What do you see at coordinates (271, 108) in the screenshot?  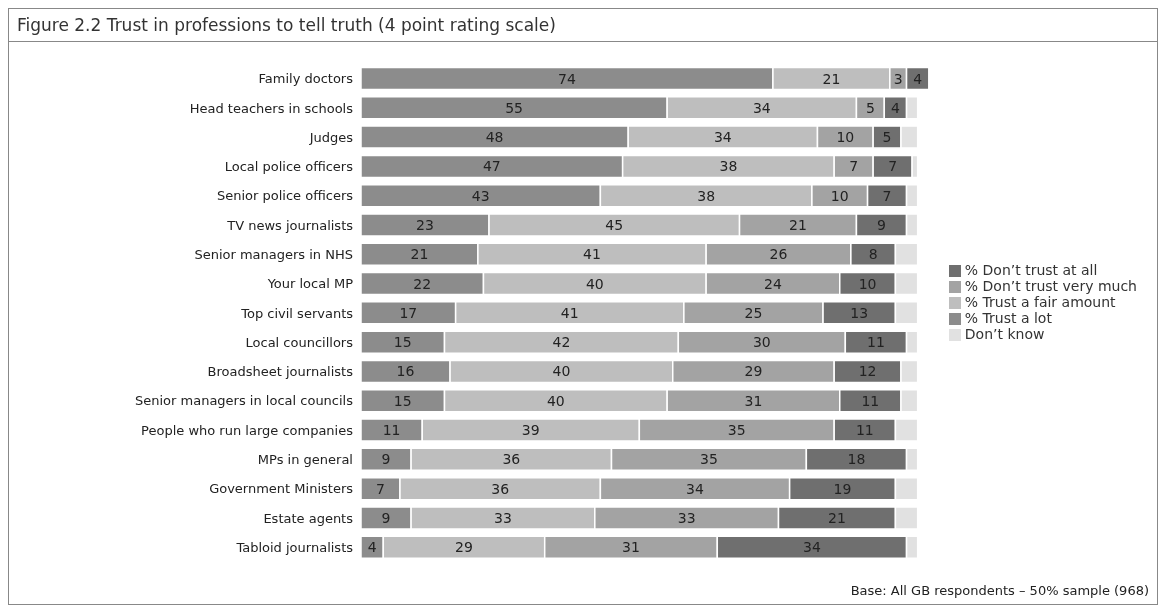 I see `y-tick-label: Head teachers in schools` at bounding box center [271, 108].